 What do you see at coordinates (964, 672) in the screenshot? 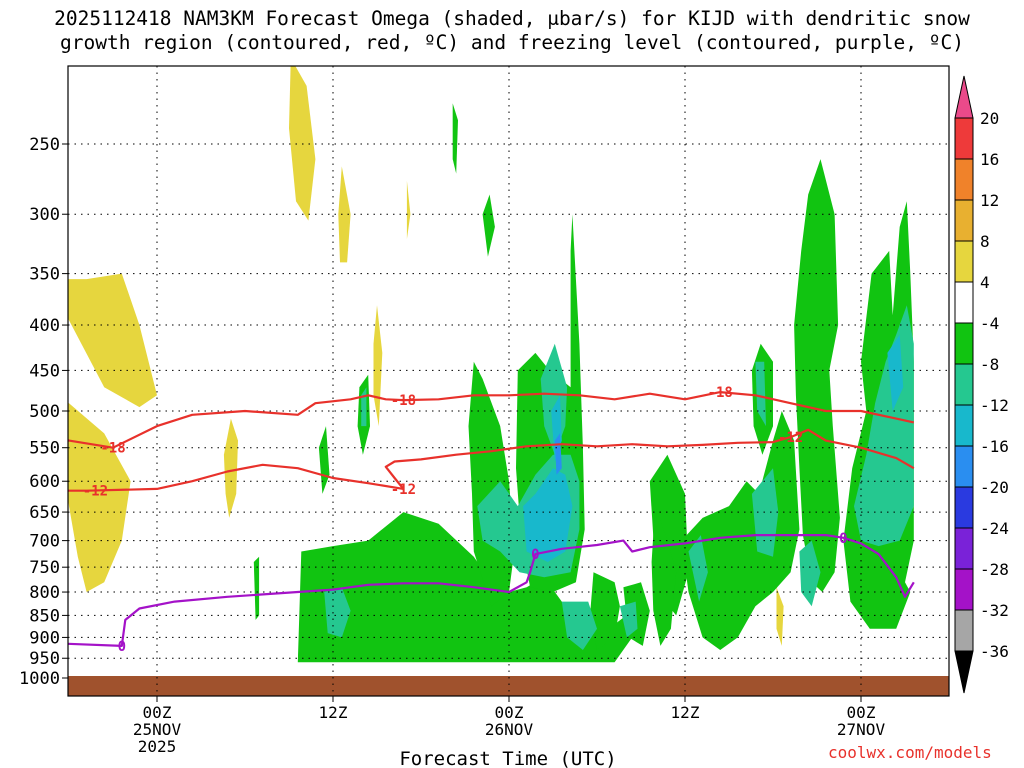
I see `colorbar-bottom-arrow` at bounding box center [964, 672].